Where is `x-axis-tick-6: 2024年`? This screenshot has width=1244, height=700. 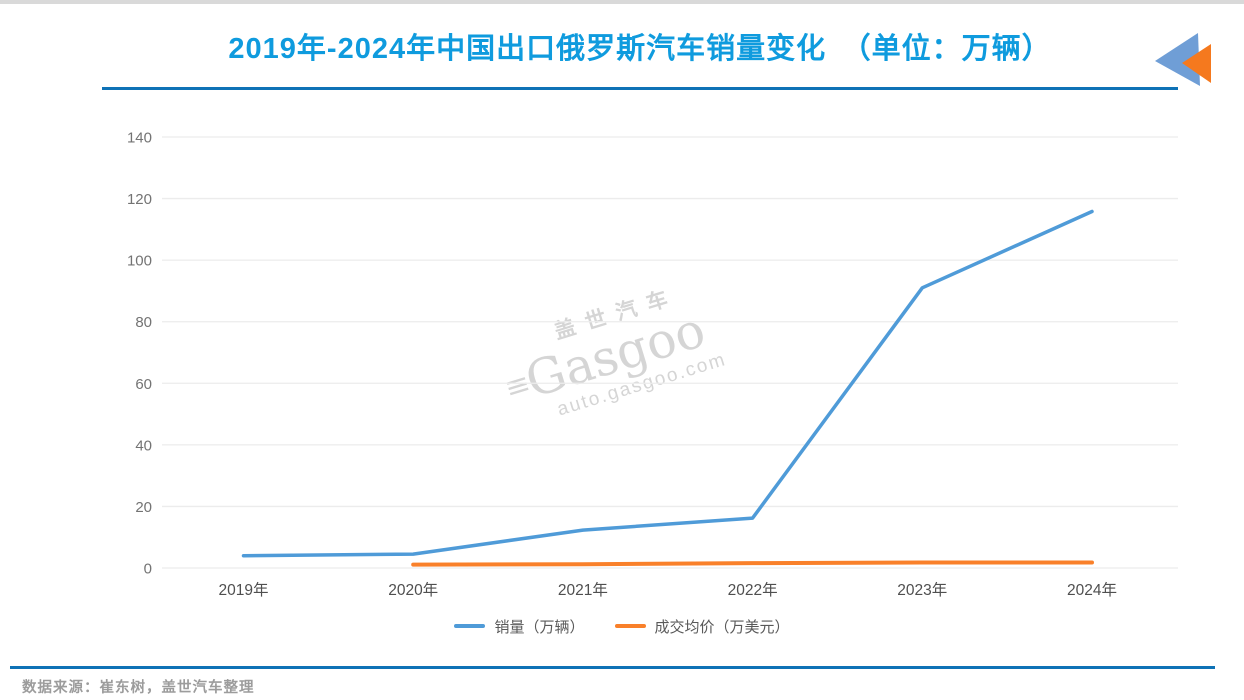 x-axis-tick-6: 2024年 is located at coordinates (1092, 590).